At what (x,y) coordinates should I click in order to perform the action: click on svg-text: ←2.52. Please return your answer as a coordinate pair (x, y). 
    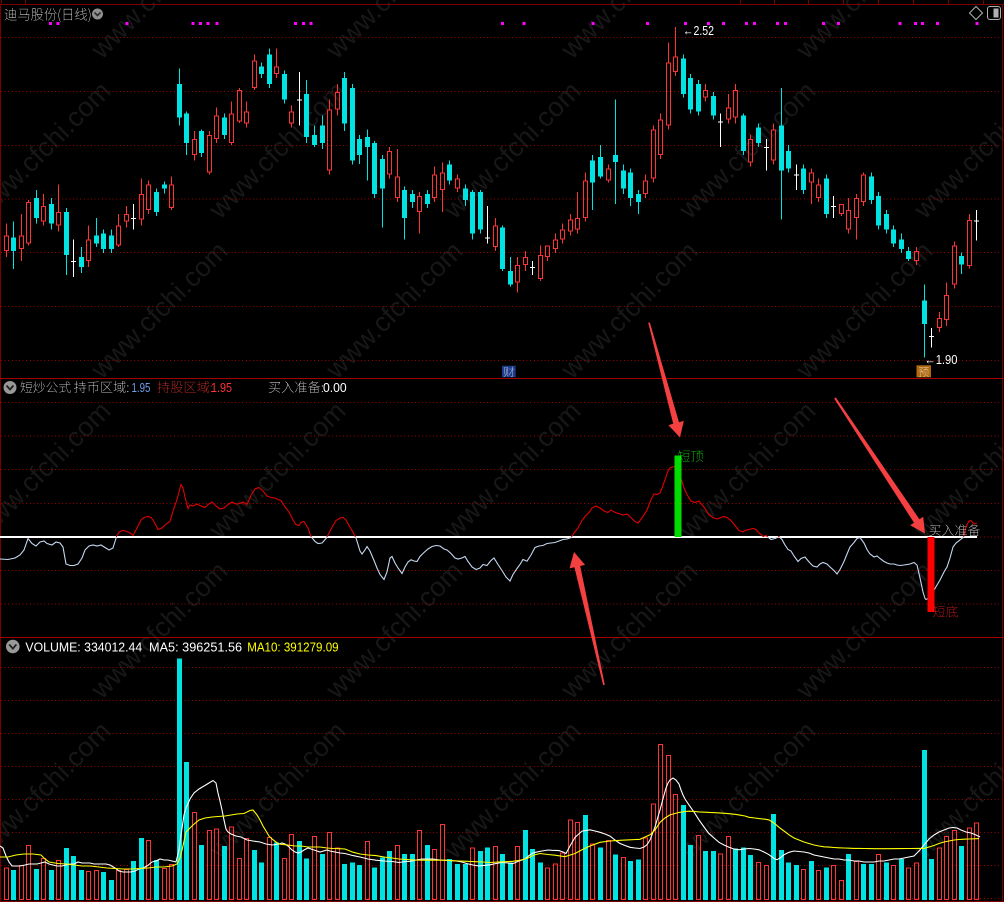
    Looking at the image, I should click on (698, 30).